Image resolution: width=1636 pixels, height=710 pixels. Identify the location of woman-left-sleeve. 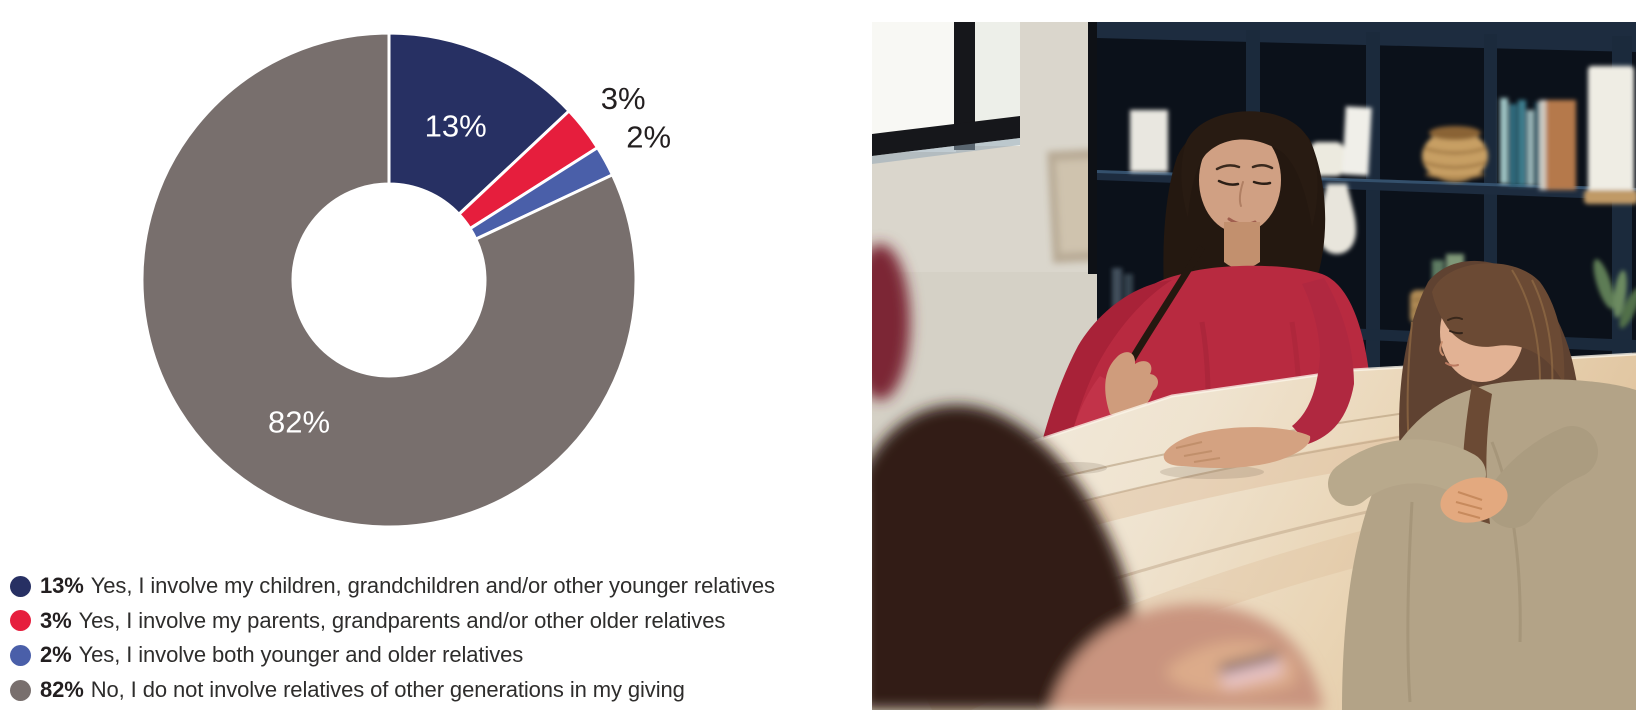
(1323, 361).